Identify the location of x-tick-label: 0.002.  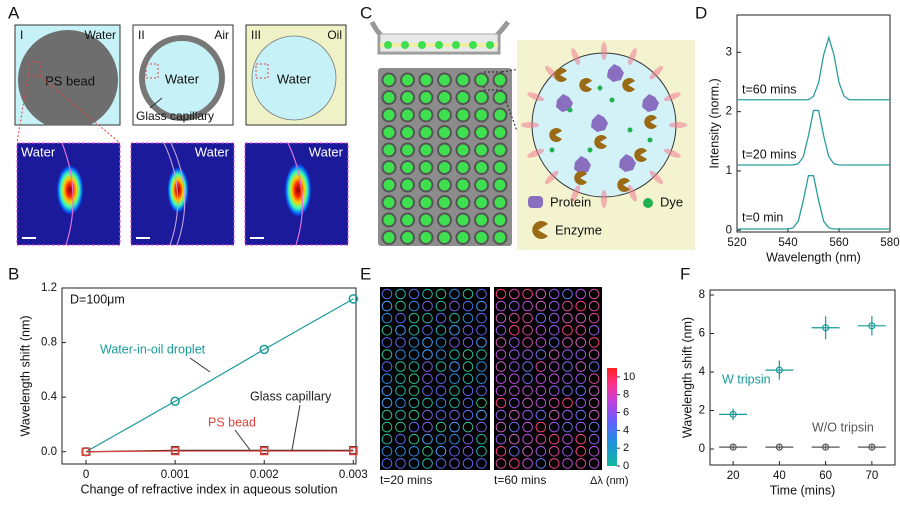
(264, 475).